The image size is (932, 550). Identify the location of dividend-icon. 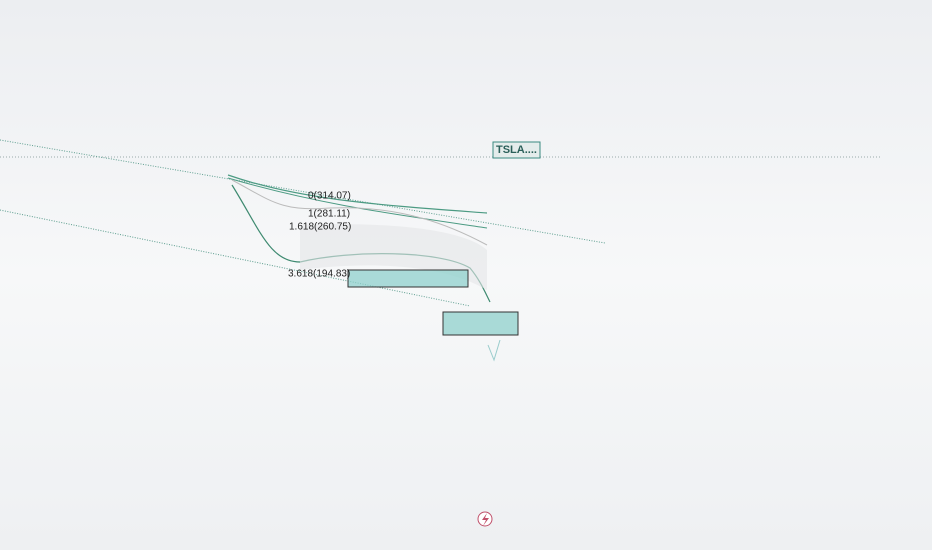
(485, 519).